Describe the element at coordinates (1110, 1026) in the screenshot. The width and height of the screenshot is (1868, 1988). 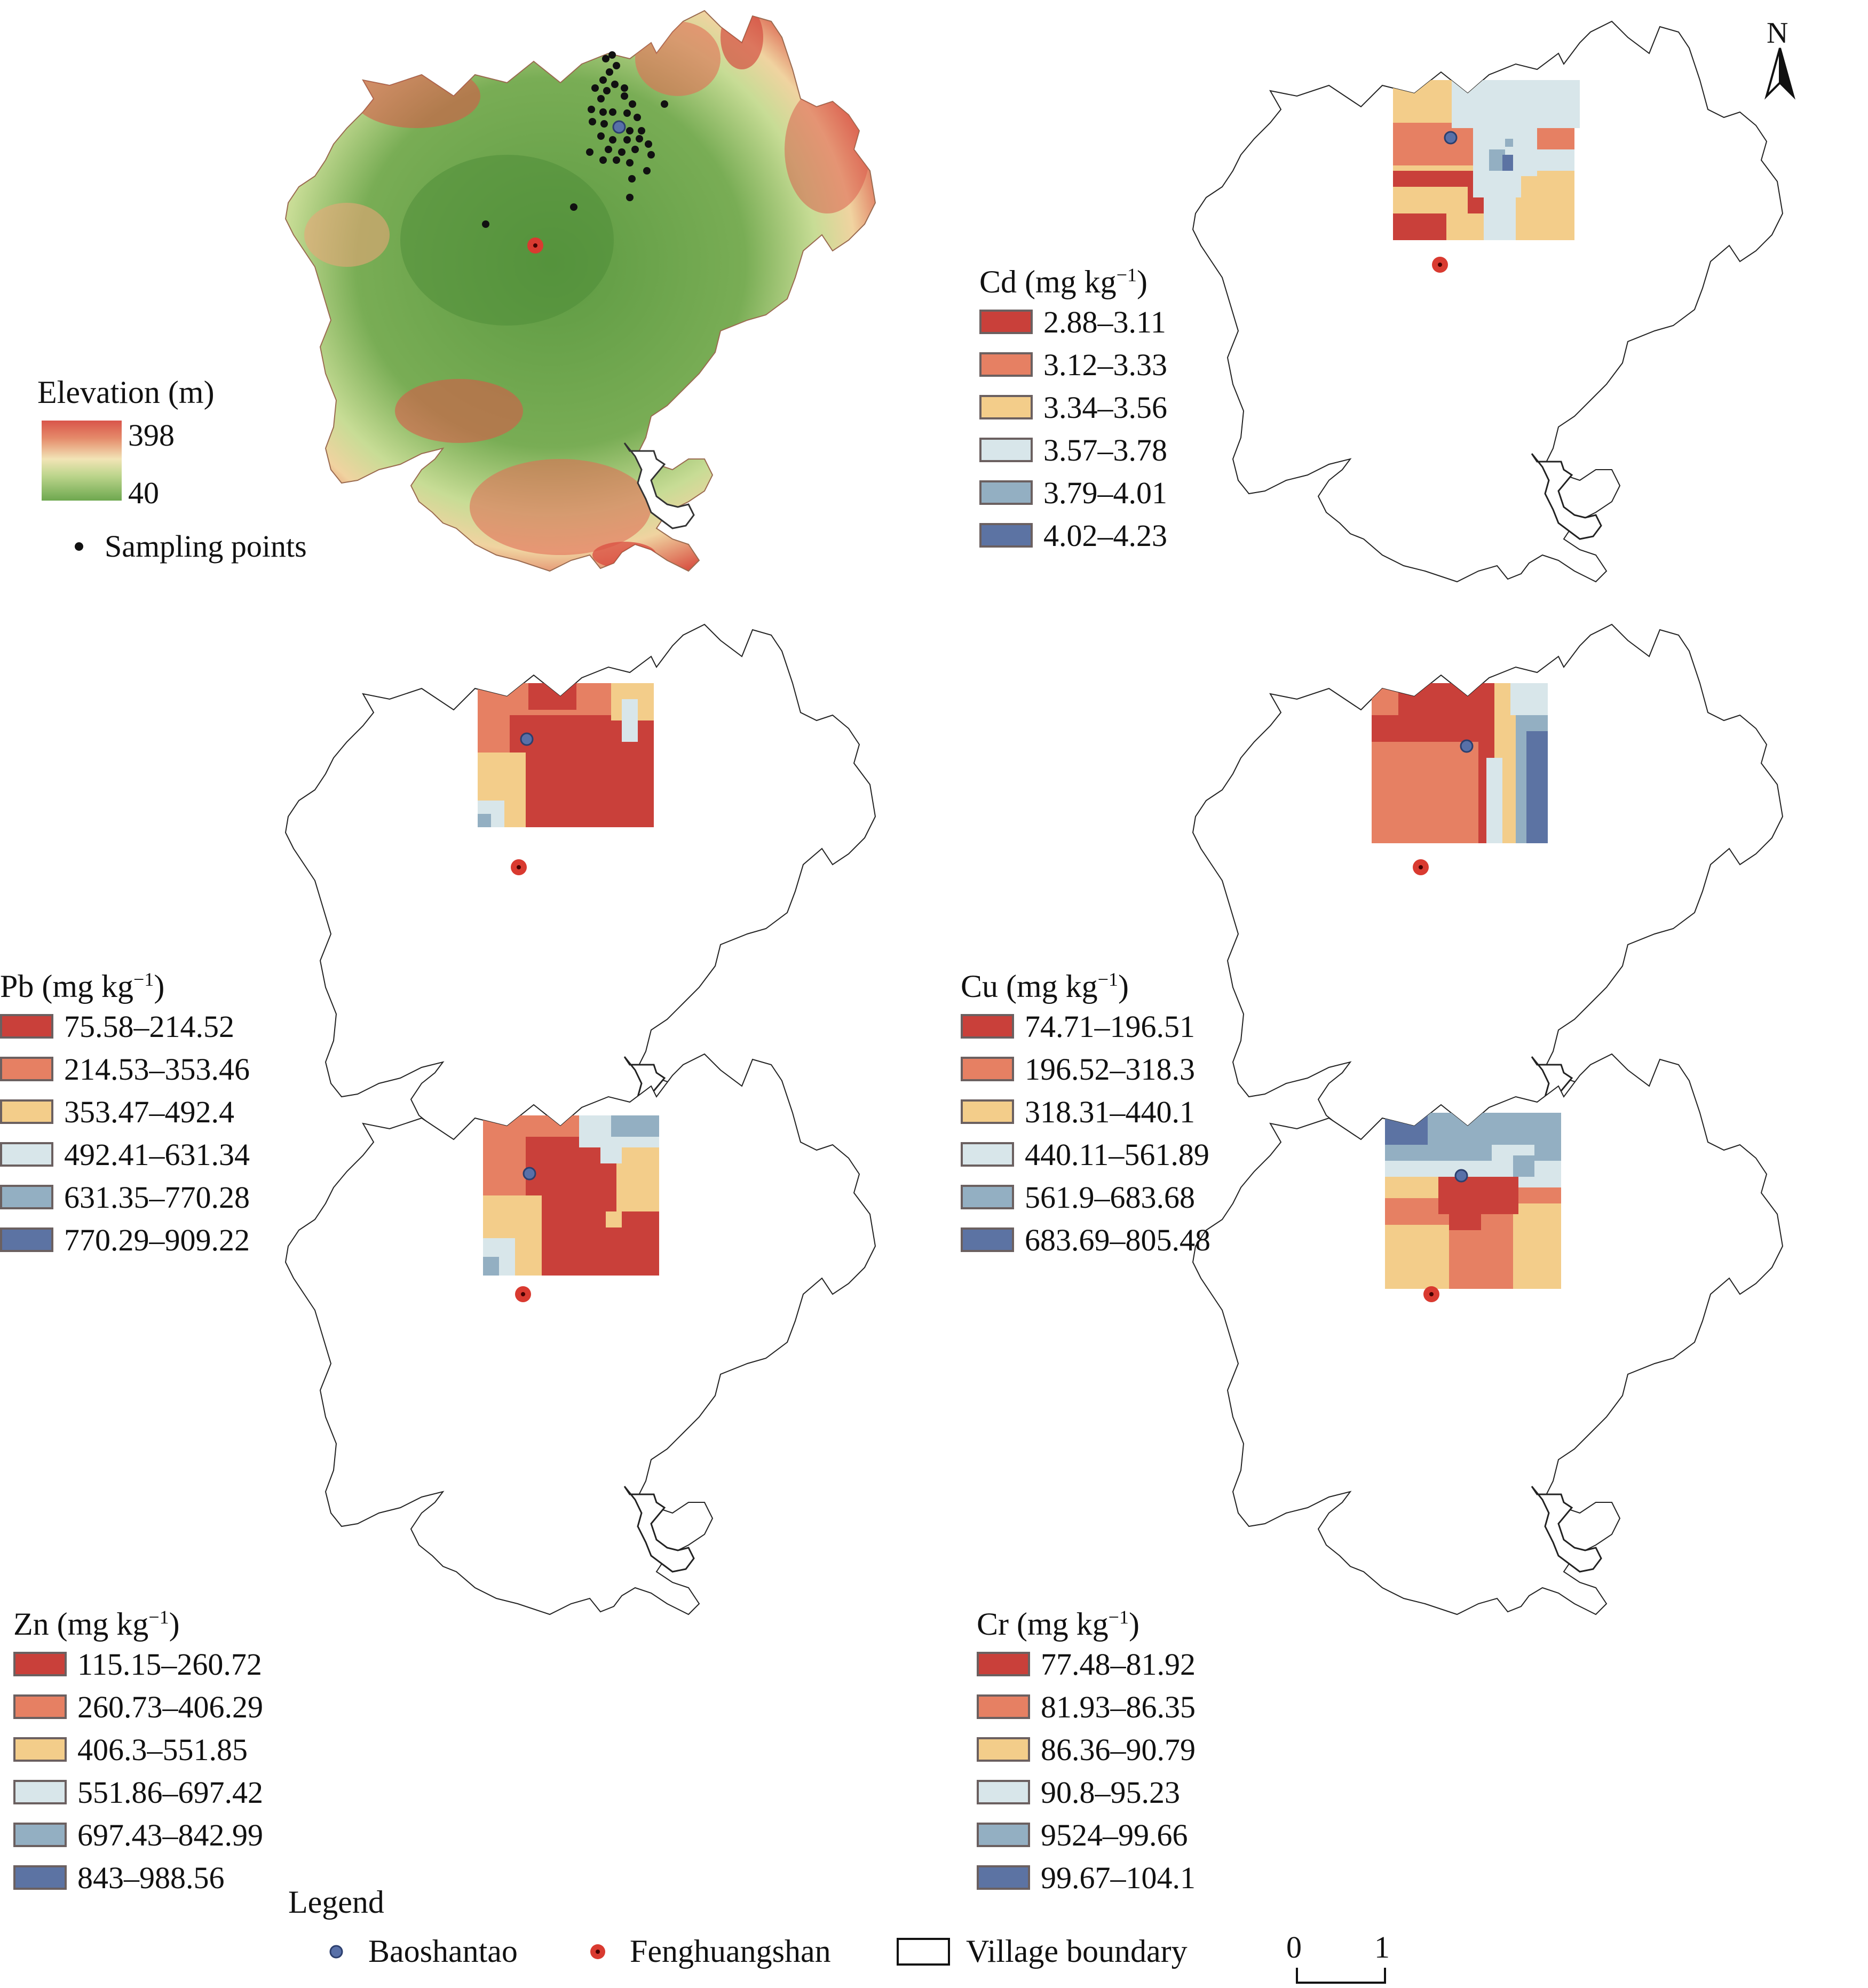
I see `legend-class-label: 74.71–196.51` at that location.